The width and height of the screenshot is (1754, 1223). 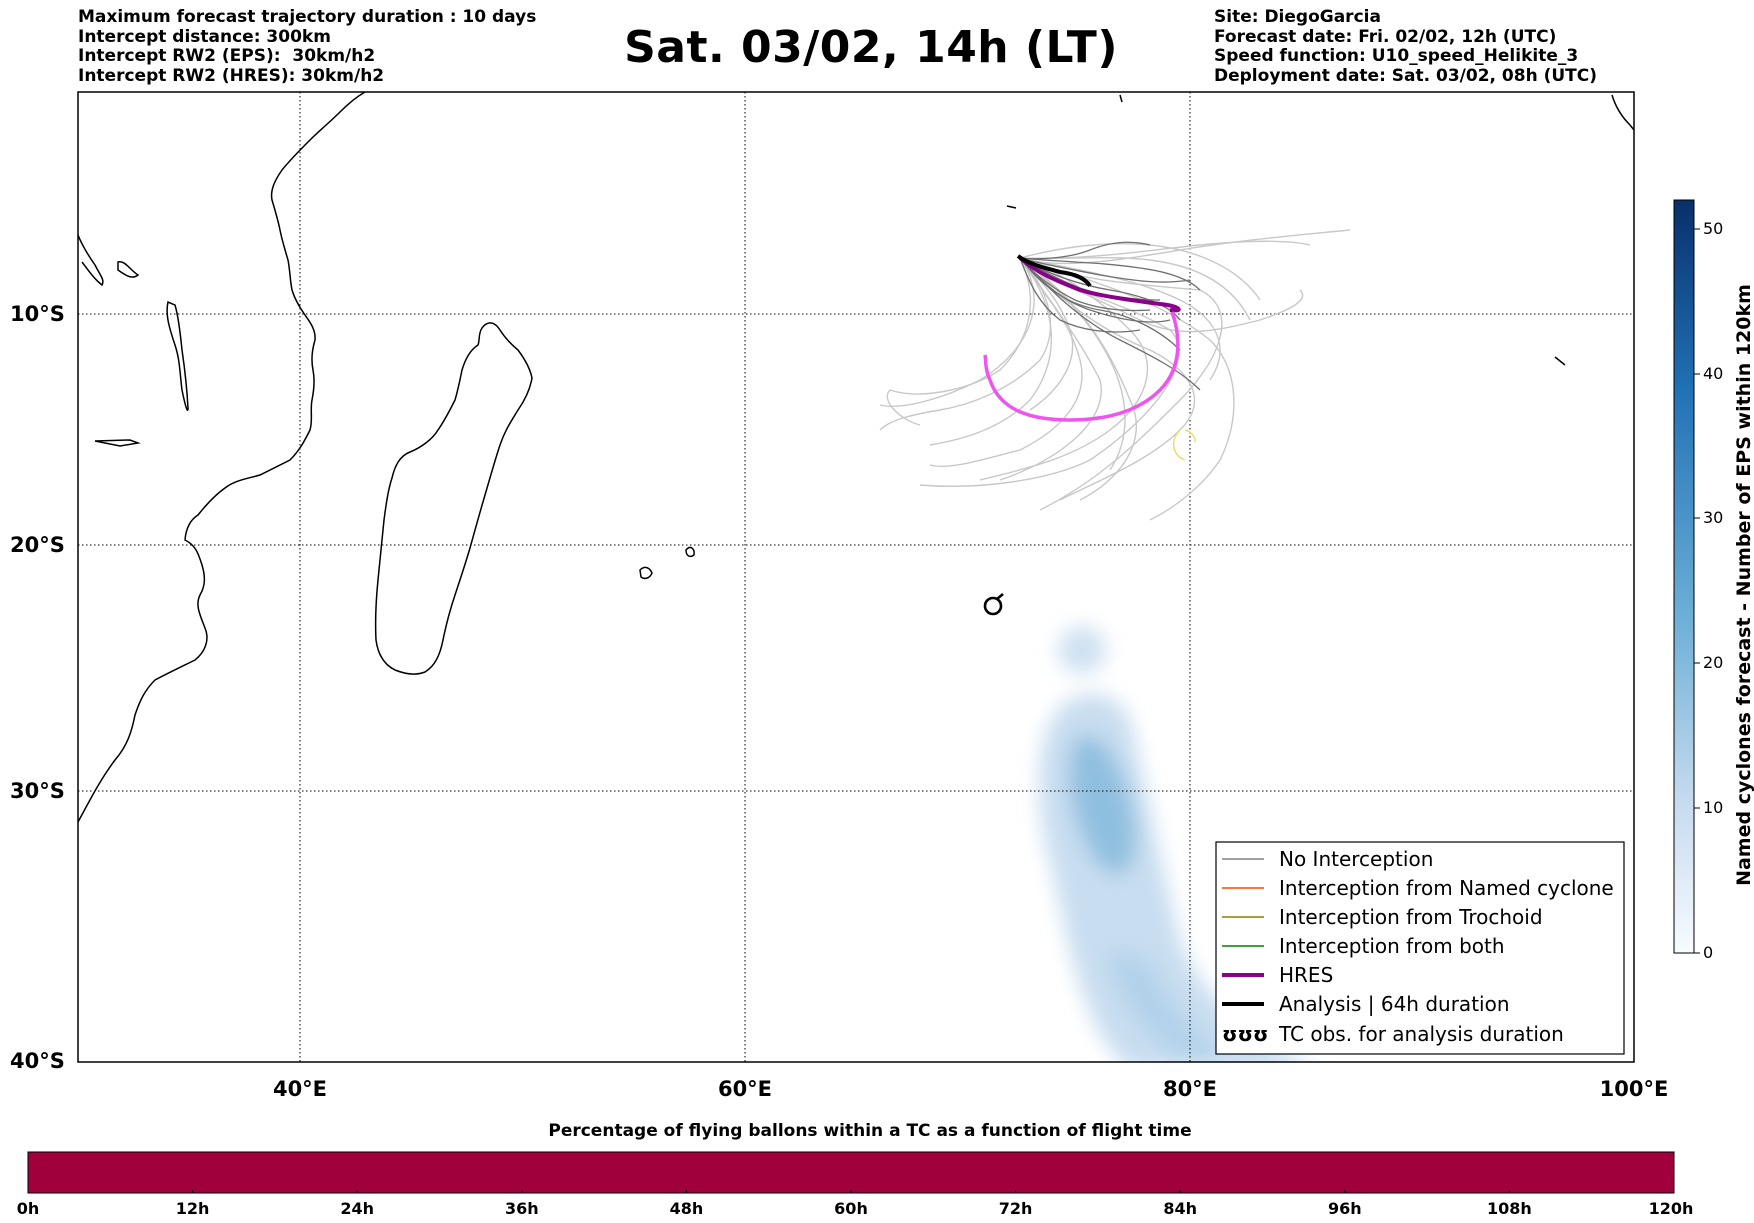 What do you see at coordinates (1306, 975) in the screenshot?
I see `svg-text: HRES` at bounding box center [1306, 975].